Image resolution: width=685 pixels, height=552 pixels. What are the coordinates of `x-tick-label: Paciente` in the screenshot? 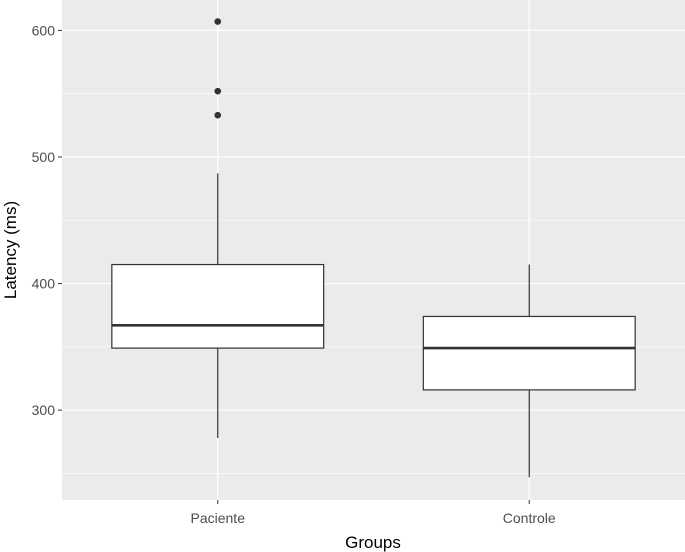 It's located at (218, 518).